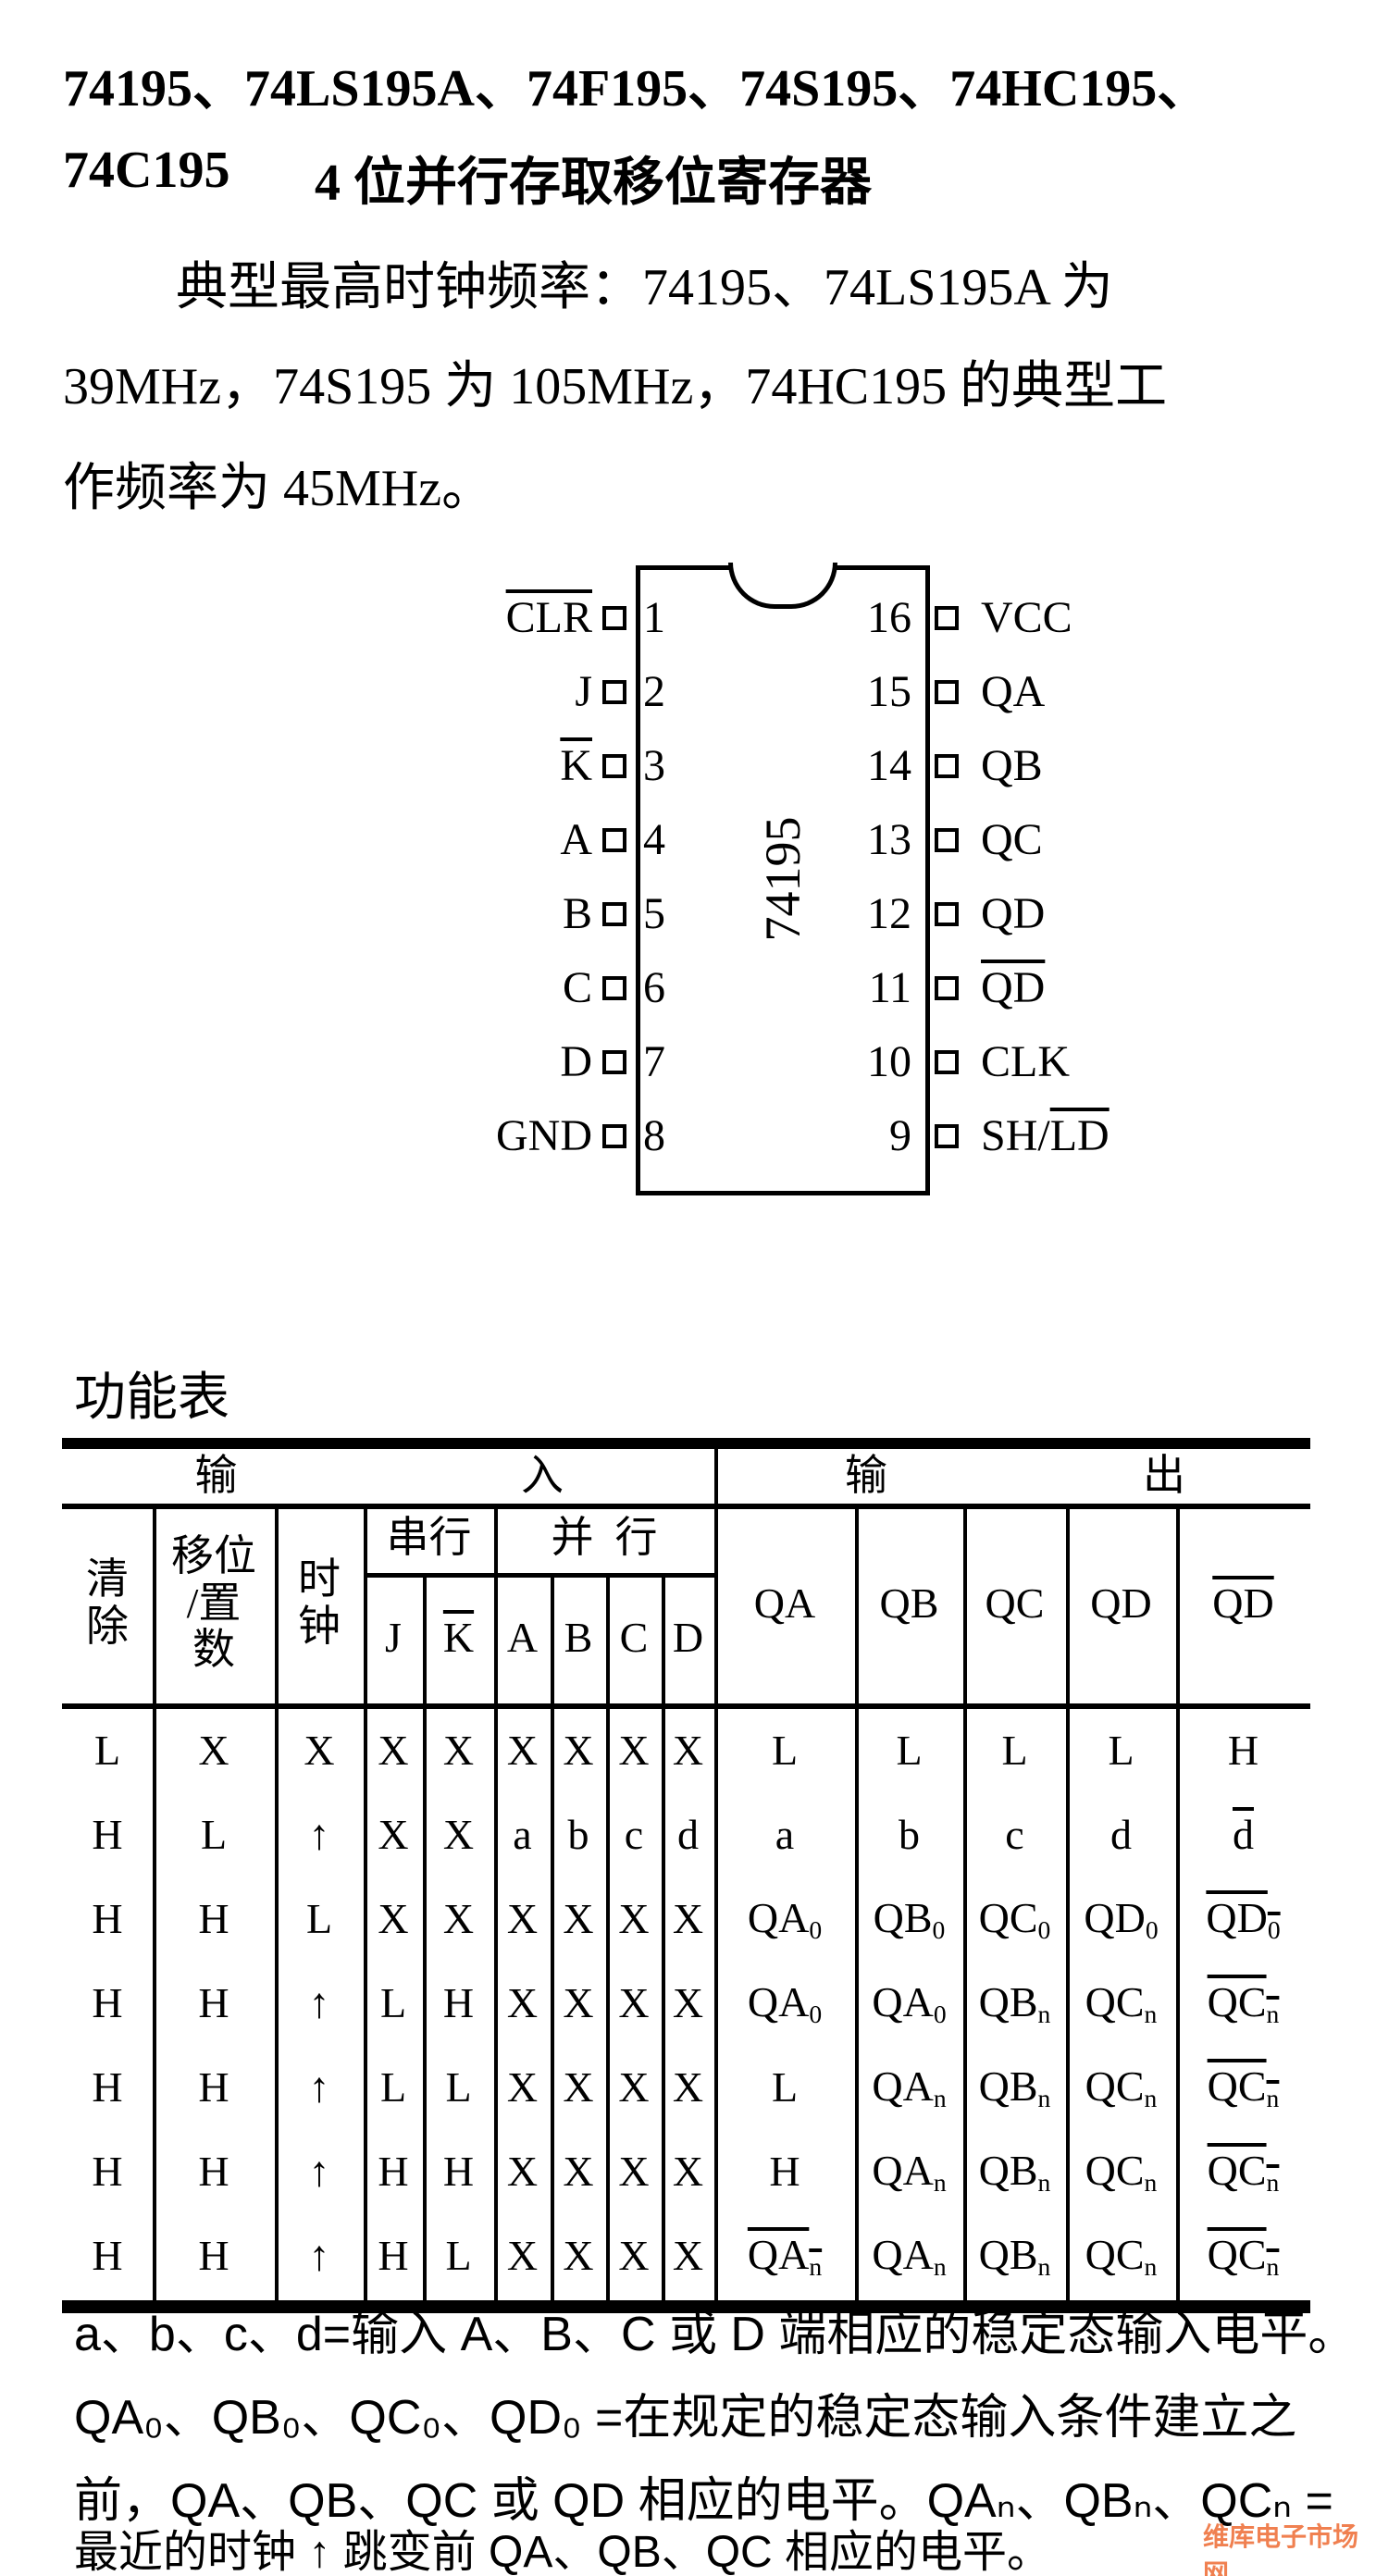 Image resolution: width=1376 pixels, height=2576 pixels. I want to click on cell-text: ↑, so click(319, 1835).